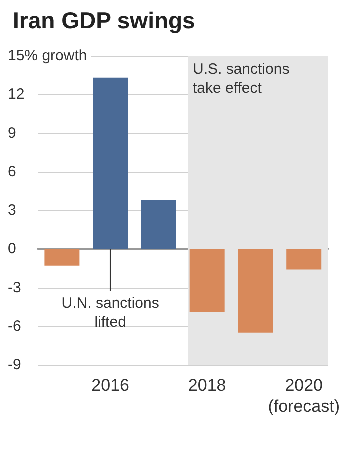 The width and height of the screenshot is (343, 450). What do you see at coordinates (104, 21) in the screenshot?
I see `chart-title: Iran GDP swings` at bounding box center [104, 21].